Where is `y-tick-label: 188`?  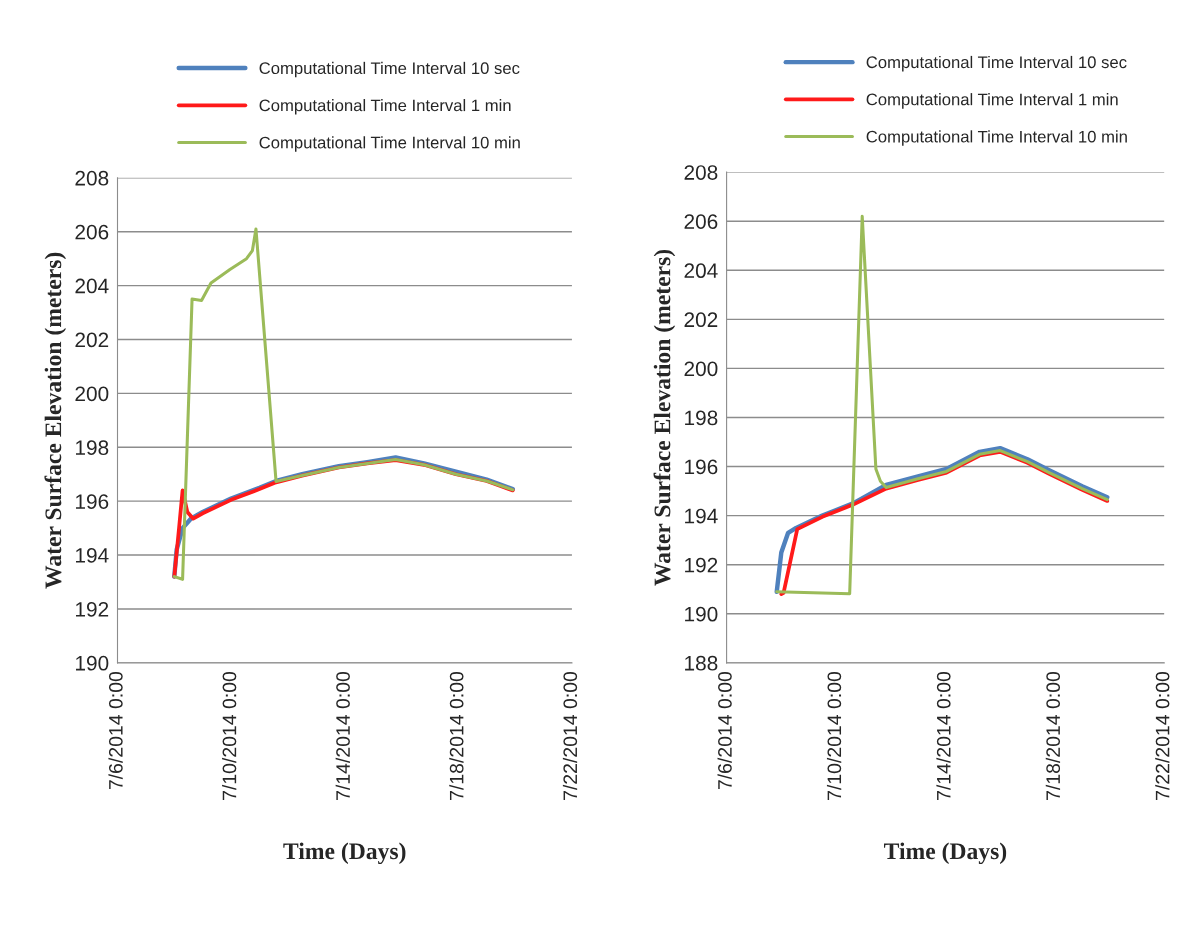 y-tick-label: 188 is located at coordinates (701, 663).